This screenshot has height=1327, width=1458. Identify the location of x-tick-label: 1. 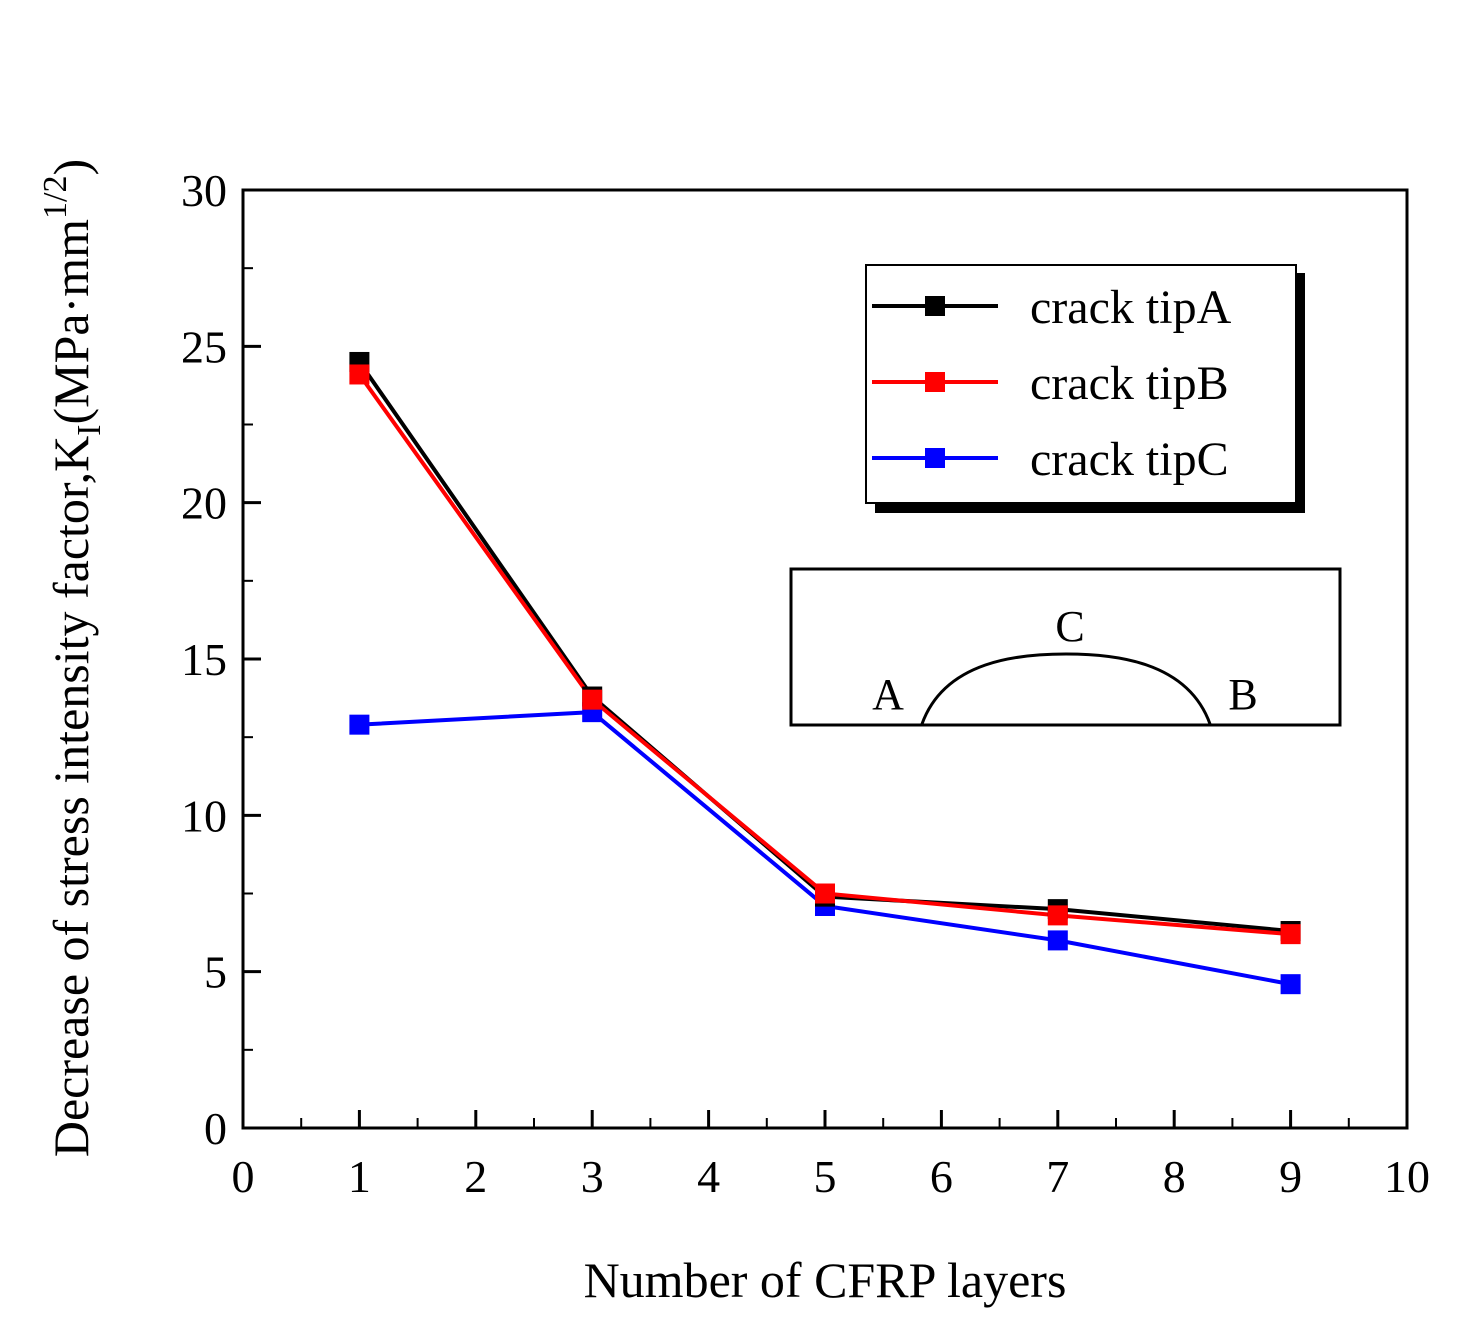
(359, 1176).